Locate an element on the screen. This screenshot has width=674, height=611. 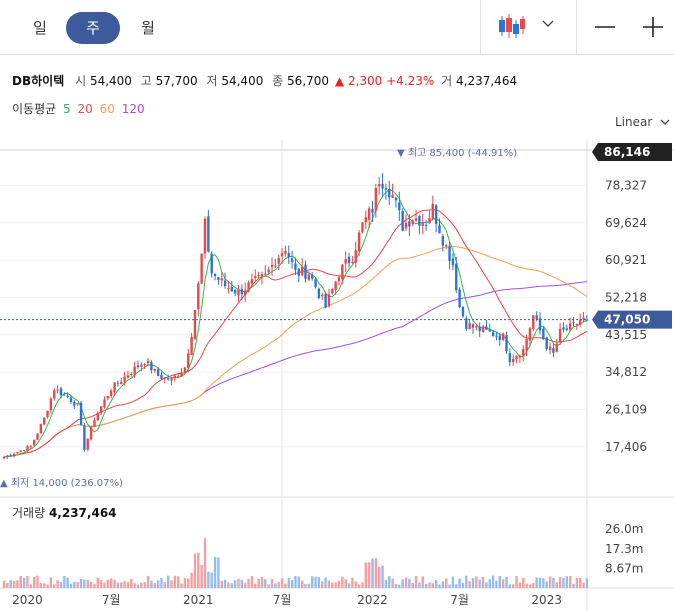
volume-short-value: 4,237,464 is located at coordinates (487, 81).